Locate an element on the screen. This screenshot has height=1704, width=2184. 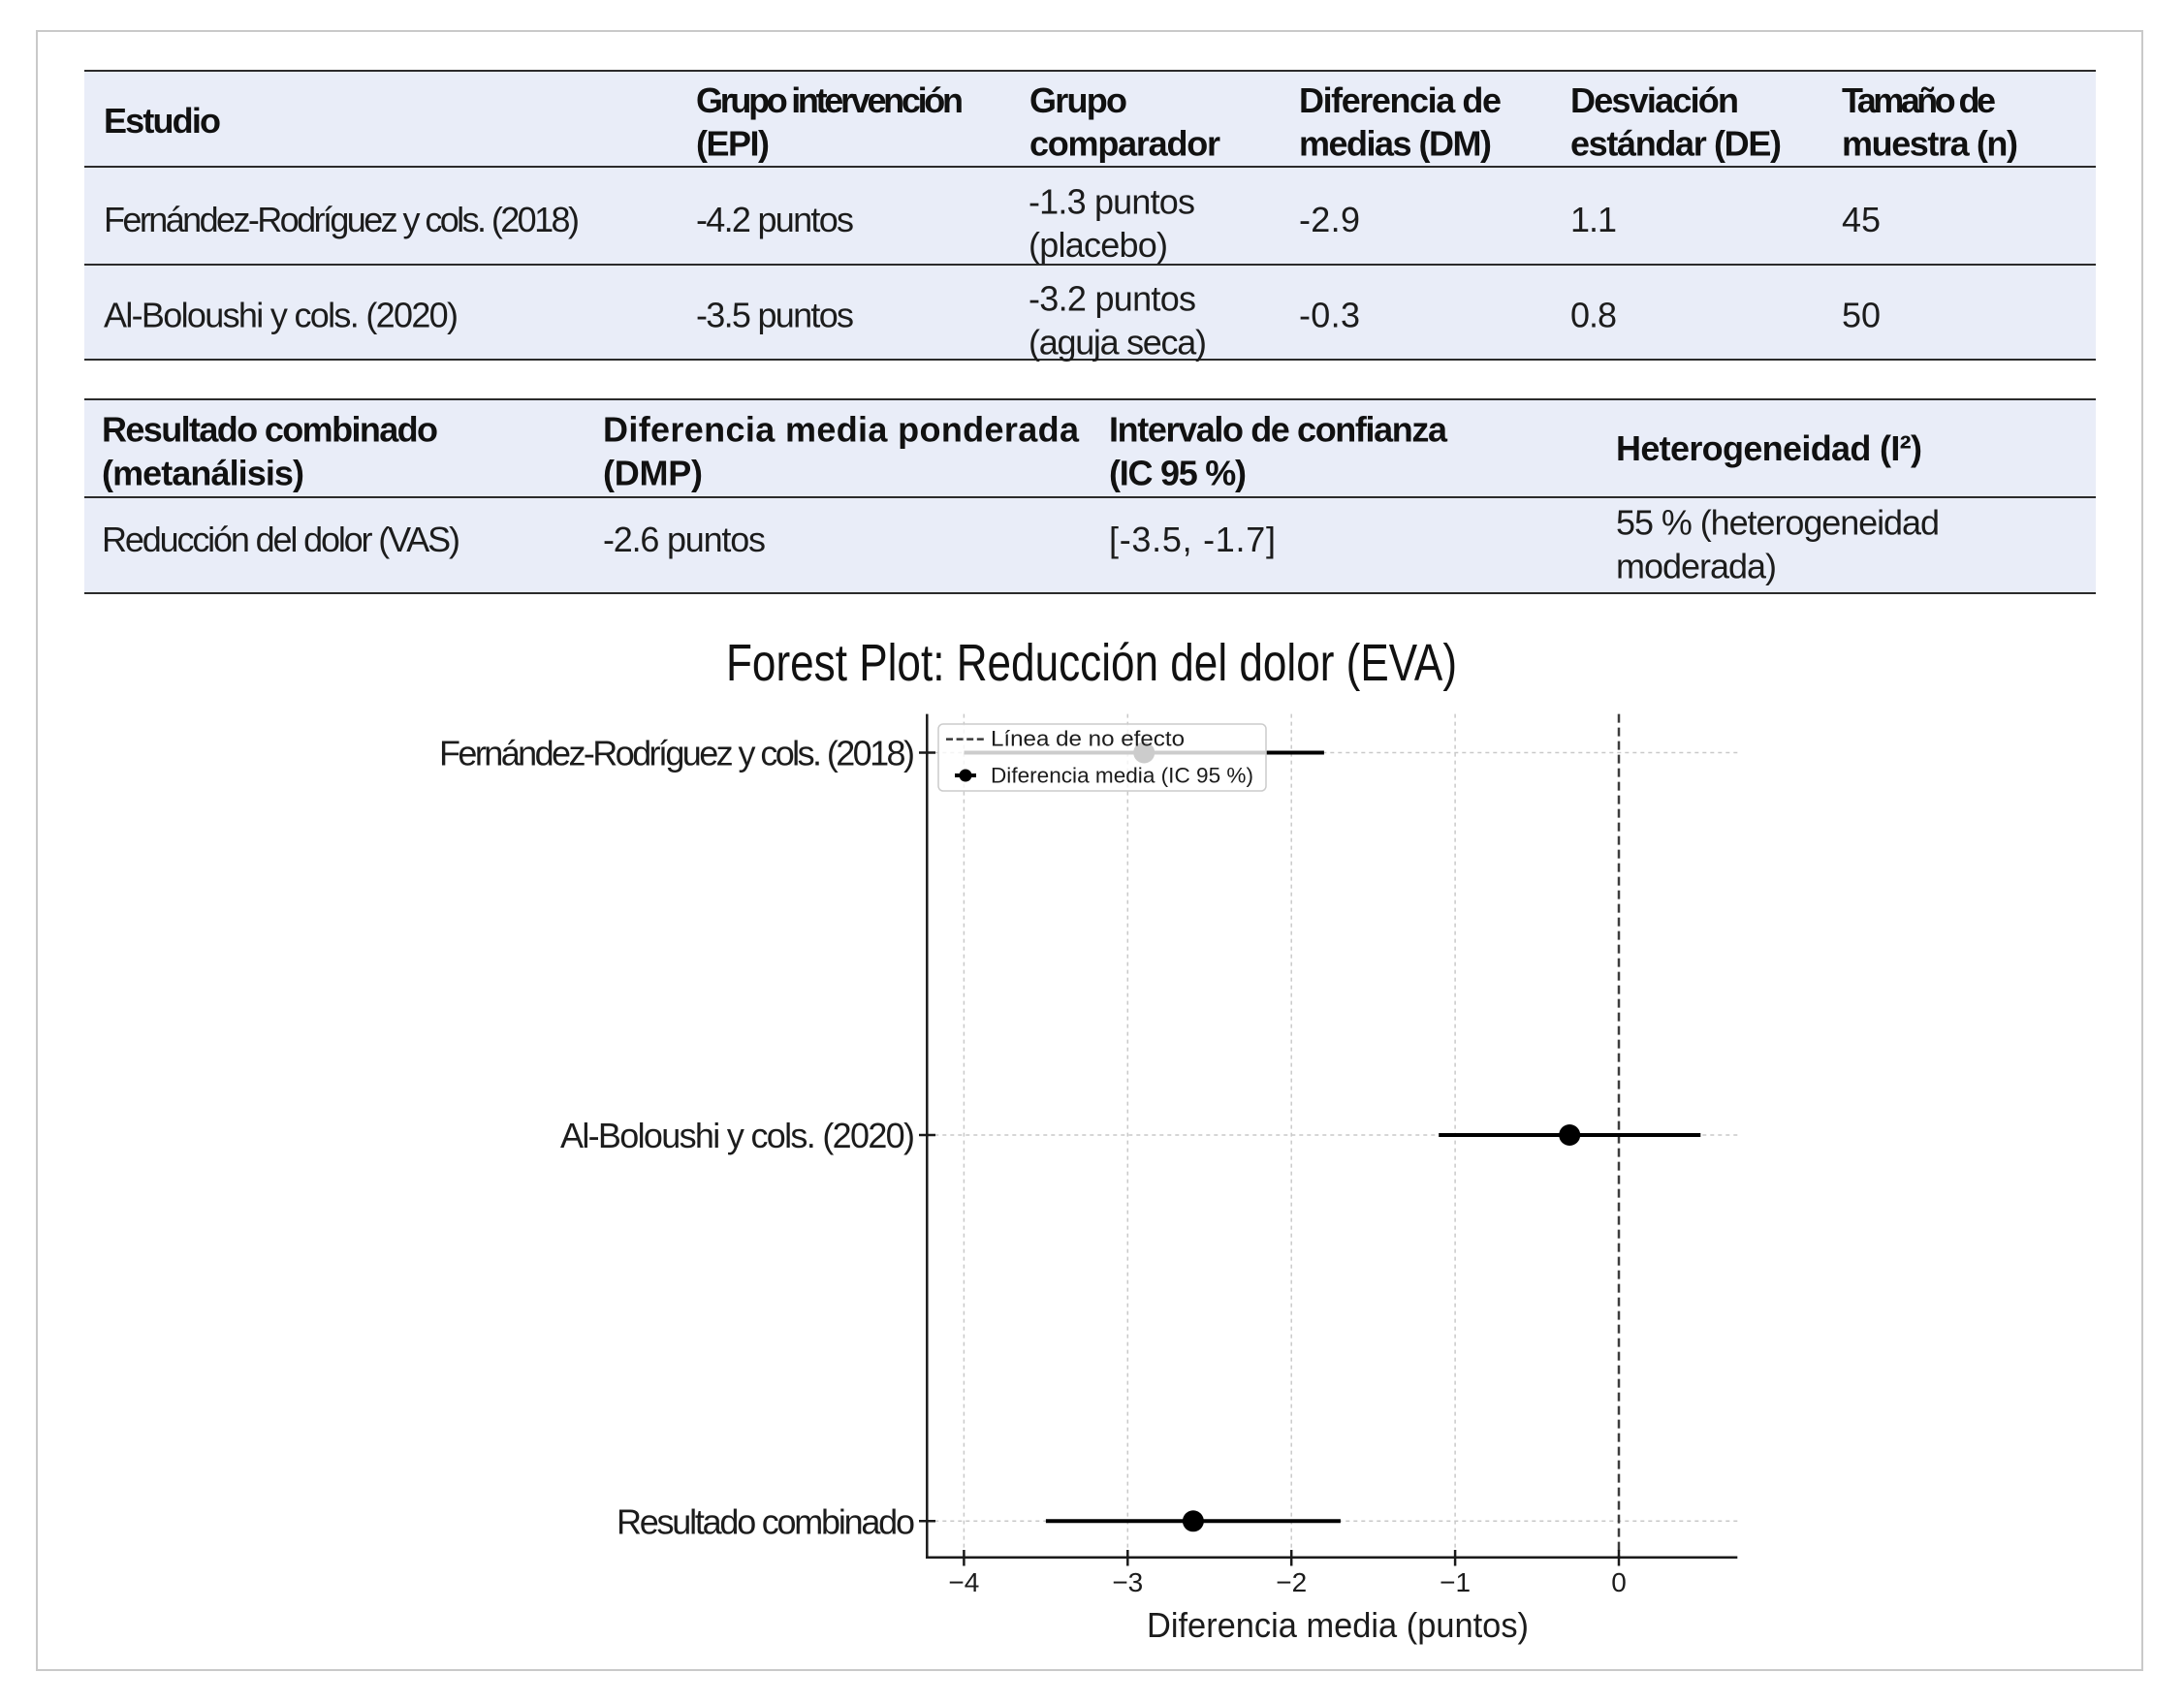
svg-text: medias (DM) is located at coordinates (1395, 144).